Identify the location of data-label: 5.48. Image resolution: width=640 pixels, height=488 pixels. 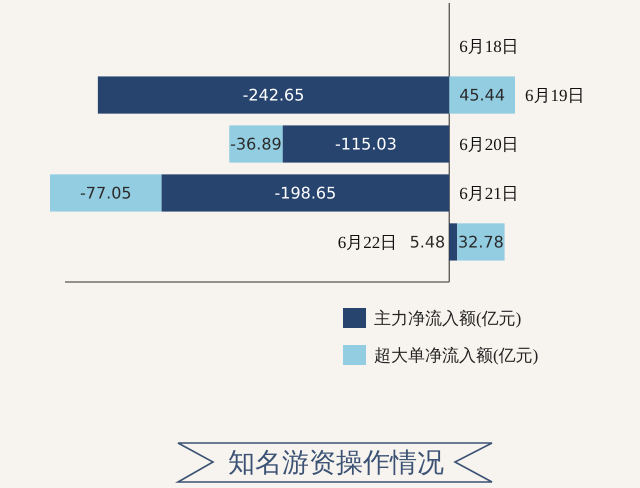
(428, 242).